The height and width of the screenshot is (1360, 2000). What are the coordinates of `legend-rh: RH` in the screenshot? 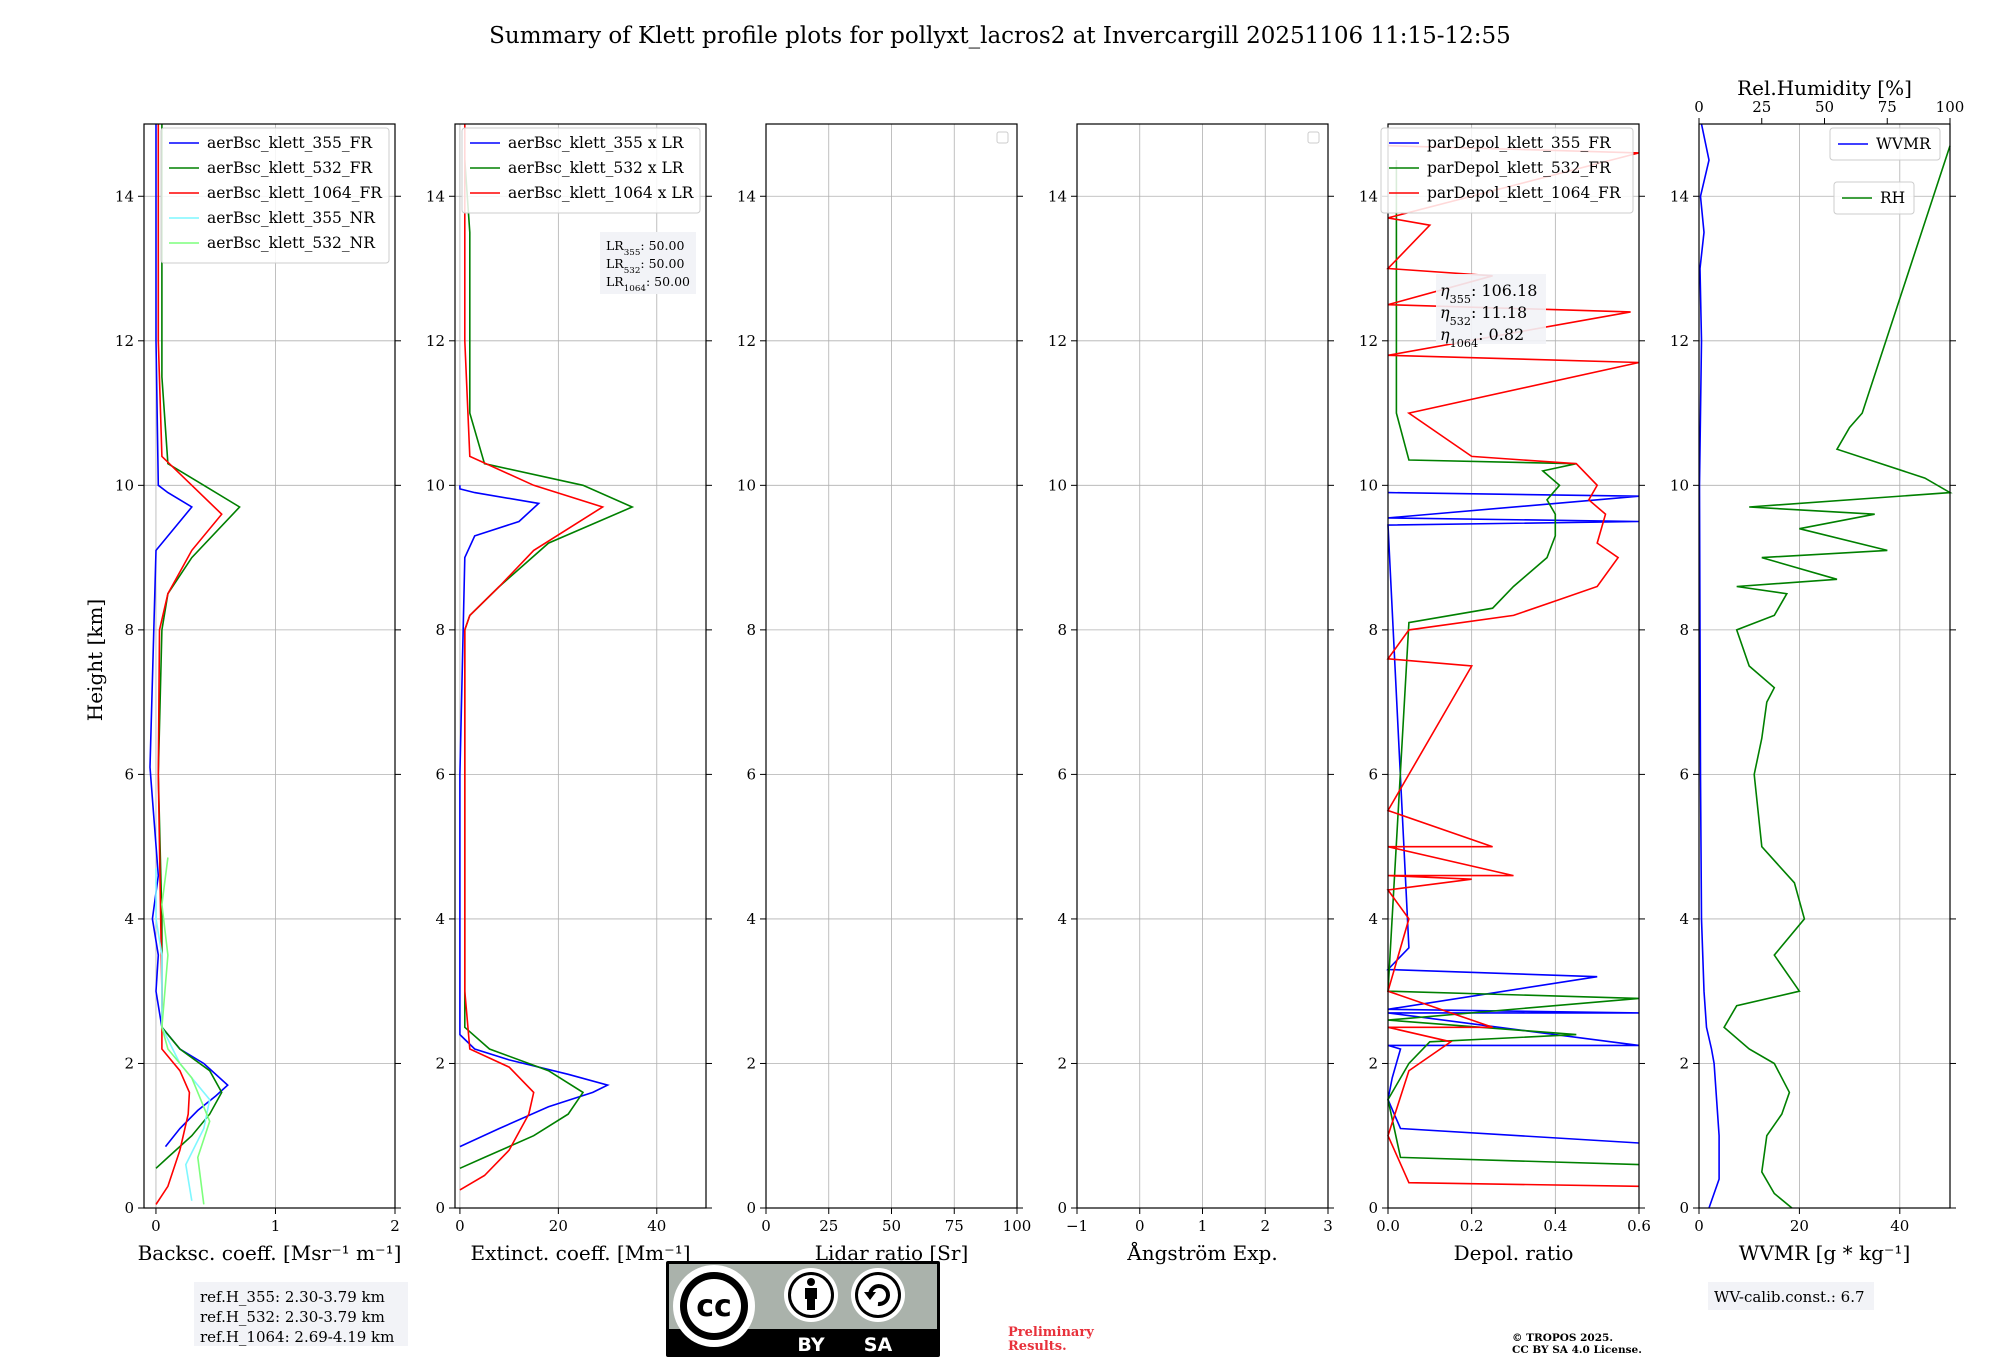 It's located at (1874, 198).